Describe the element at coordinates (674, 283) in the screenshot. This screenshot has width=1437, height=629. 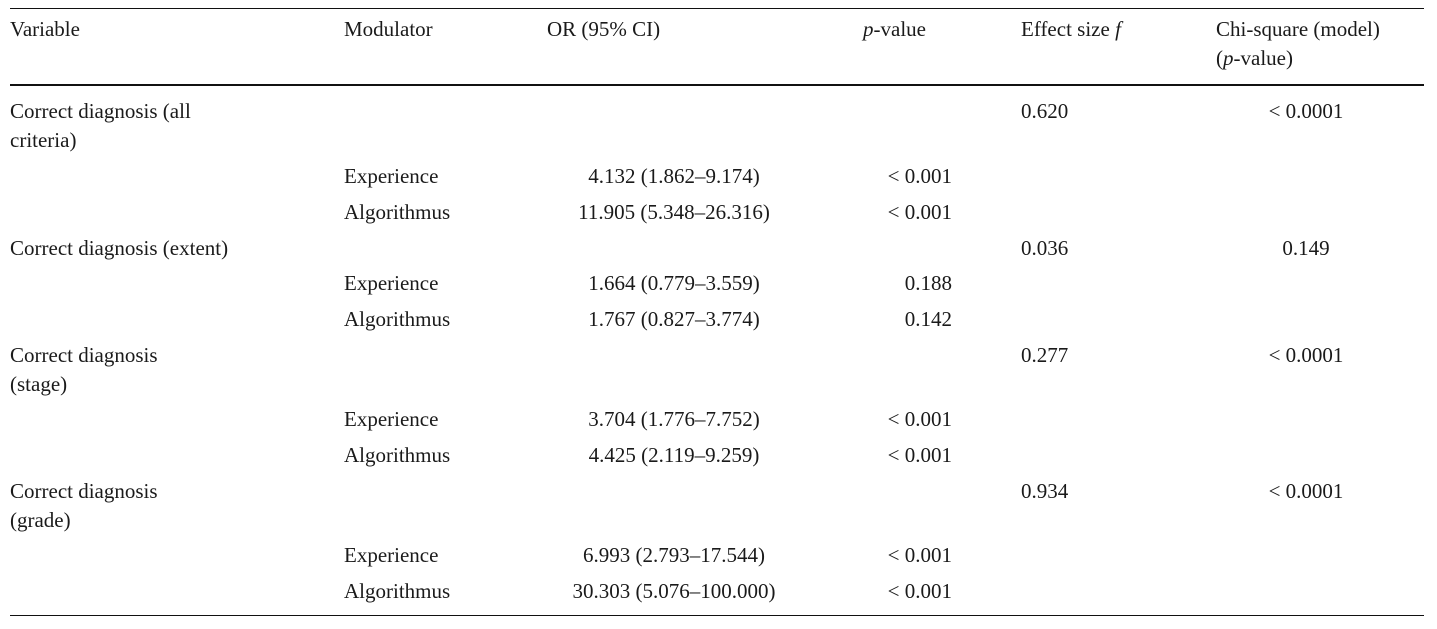
I see `row-or: 1.664 (0.779–3.559)` at that location.